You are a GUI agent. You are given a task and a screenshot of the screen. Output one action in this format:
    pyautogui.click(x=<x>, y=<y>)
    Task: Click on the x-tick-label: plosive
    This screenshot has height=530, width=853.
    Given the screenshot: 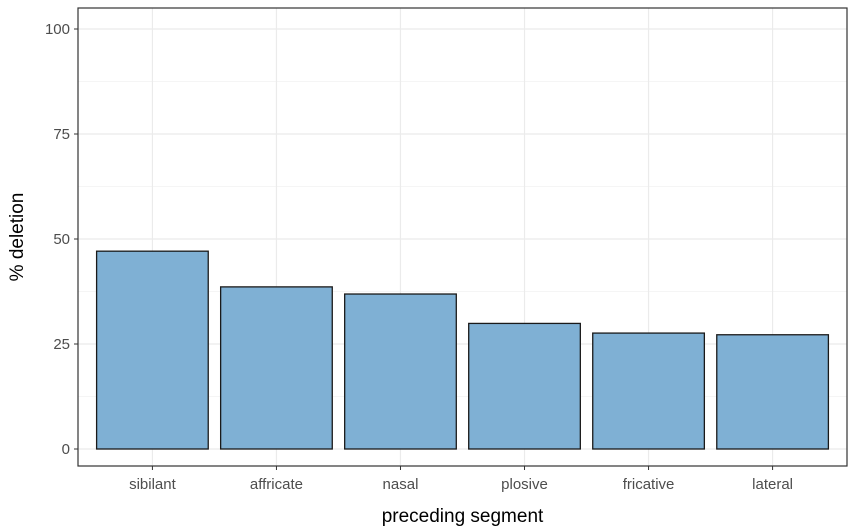 What is the action you would take?
    pyautogui.click(x=524, y=484)
    